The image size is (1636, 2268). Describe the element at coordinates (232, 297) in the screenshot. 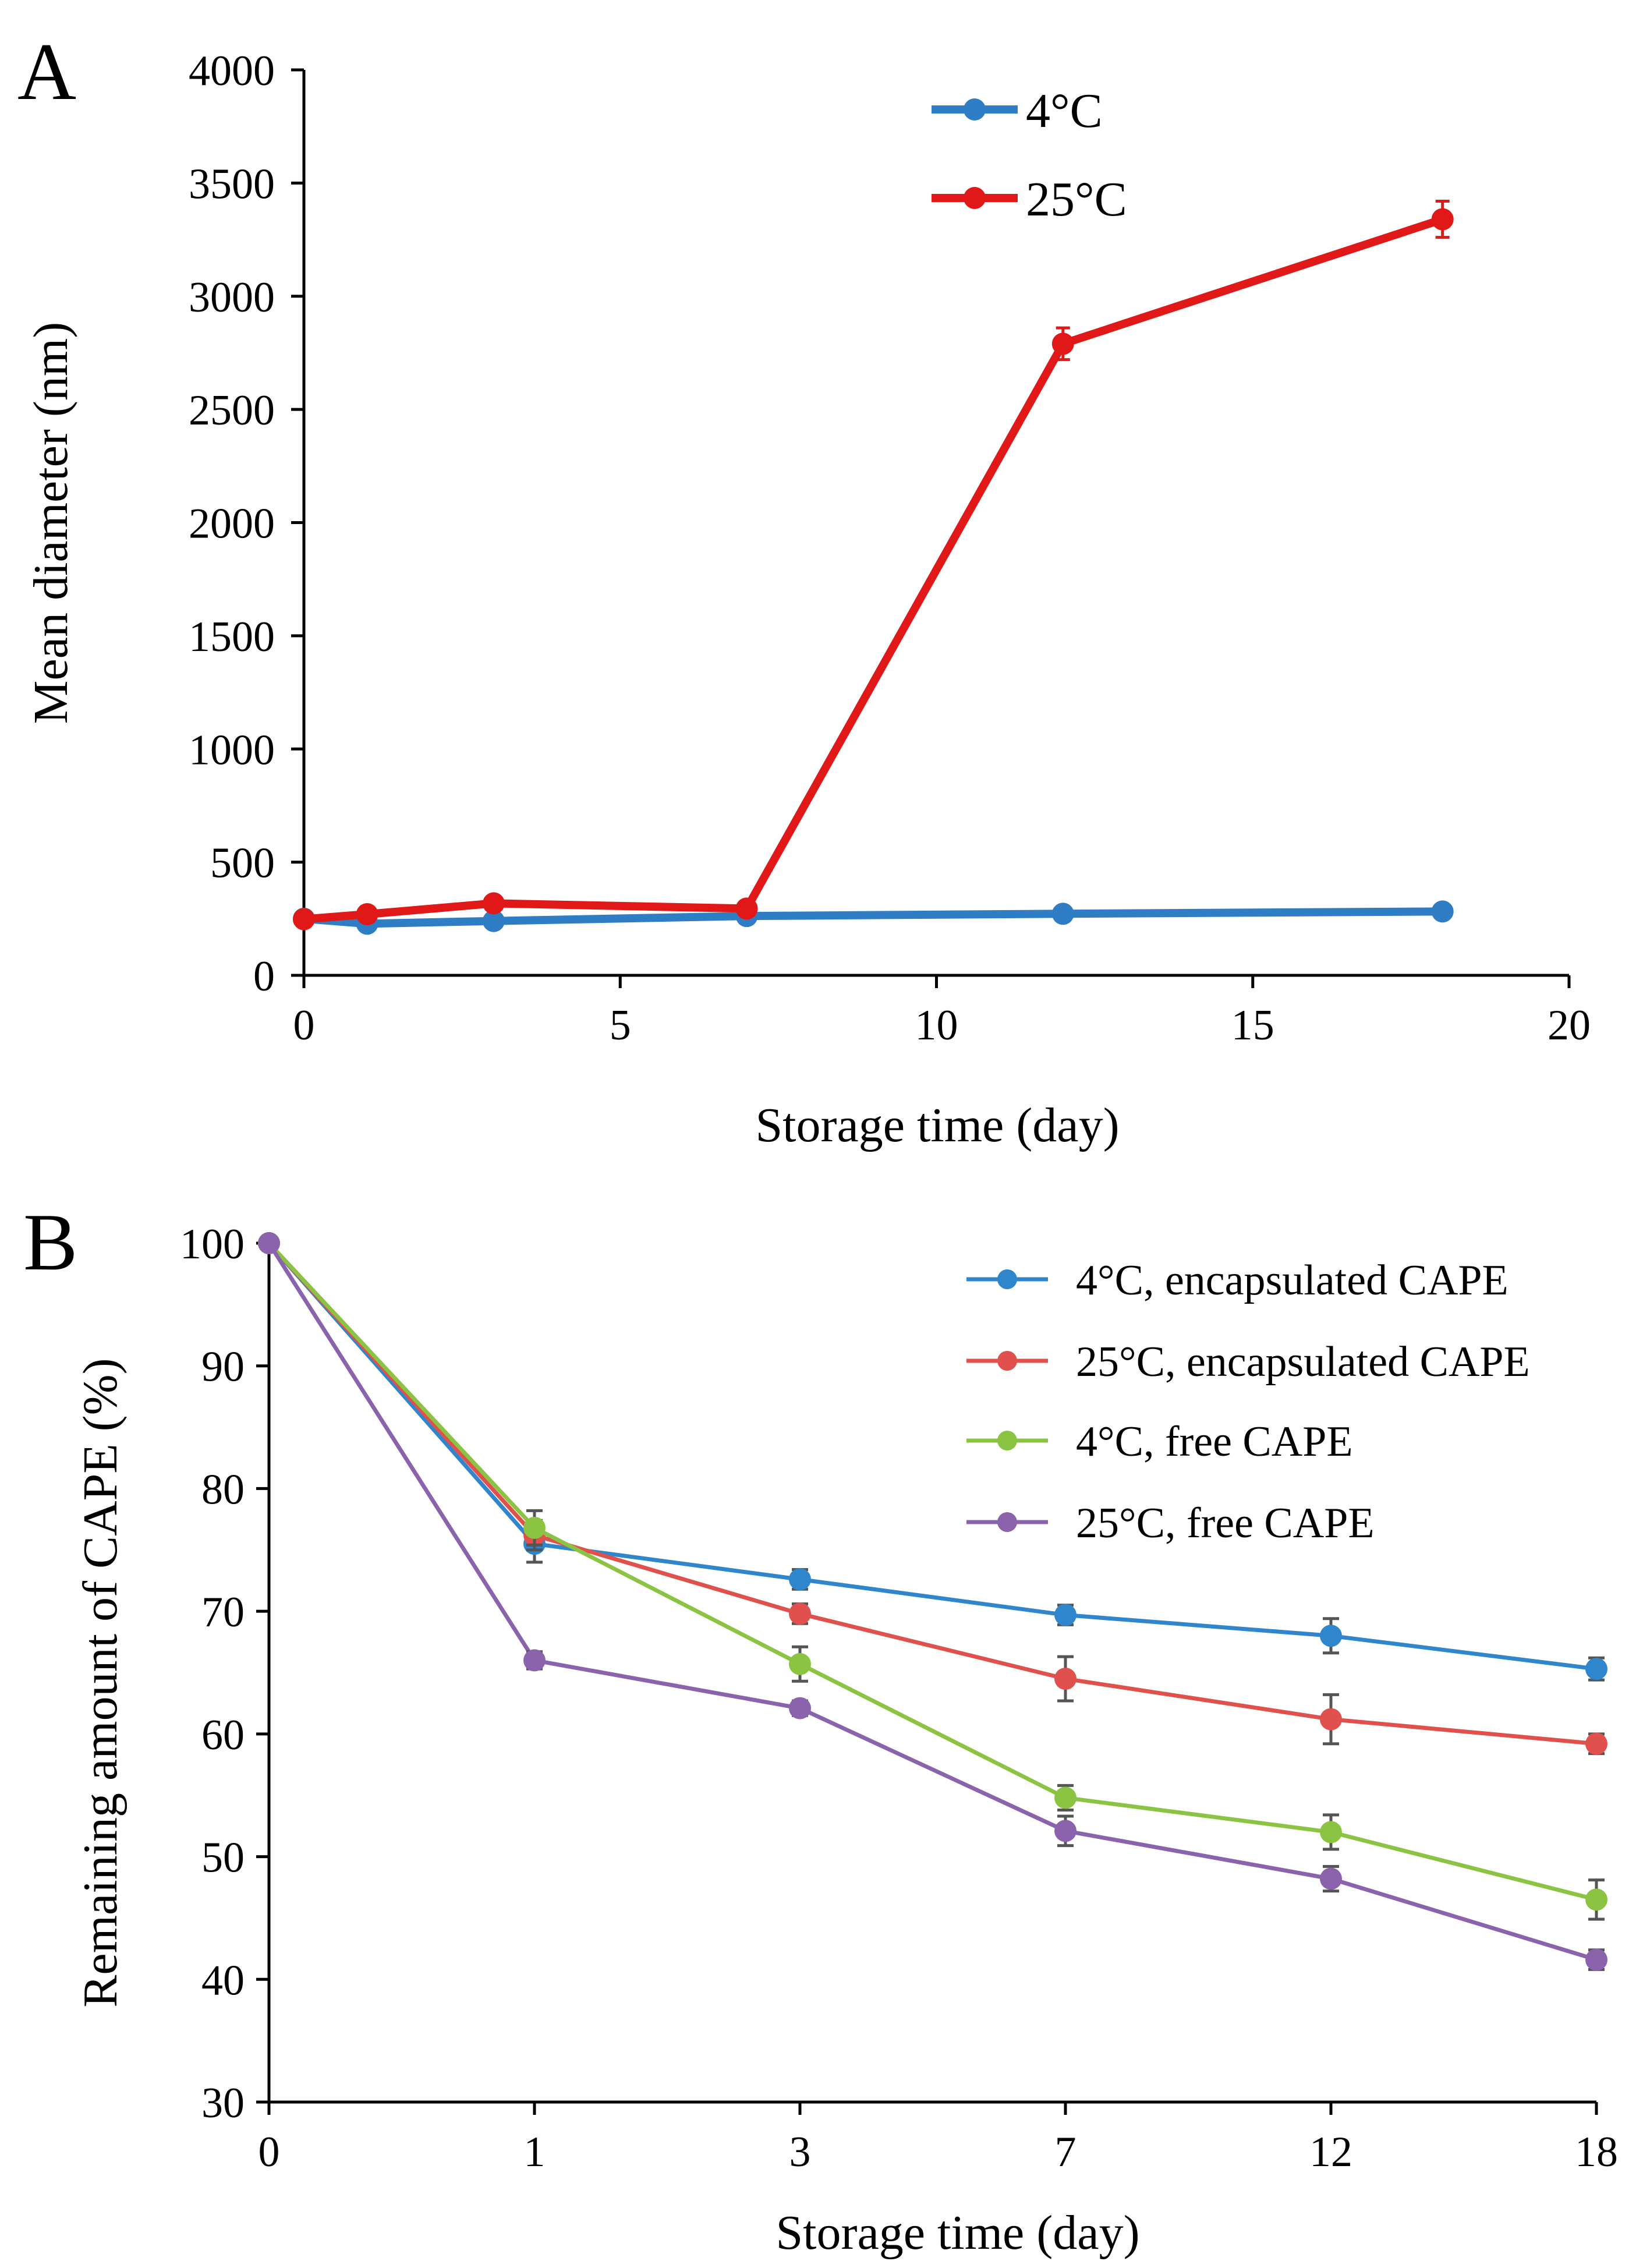

I see `panel-a-y-tick-label: 3000` at that location.